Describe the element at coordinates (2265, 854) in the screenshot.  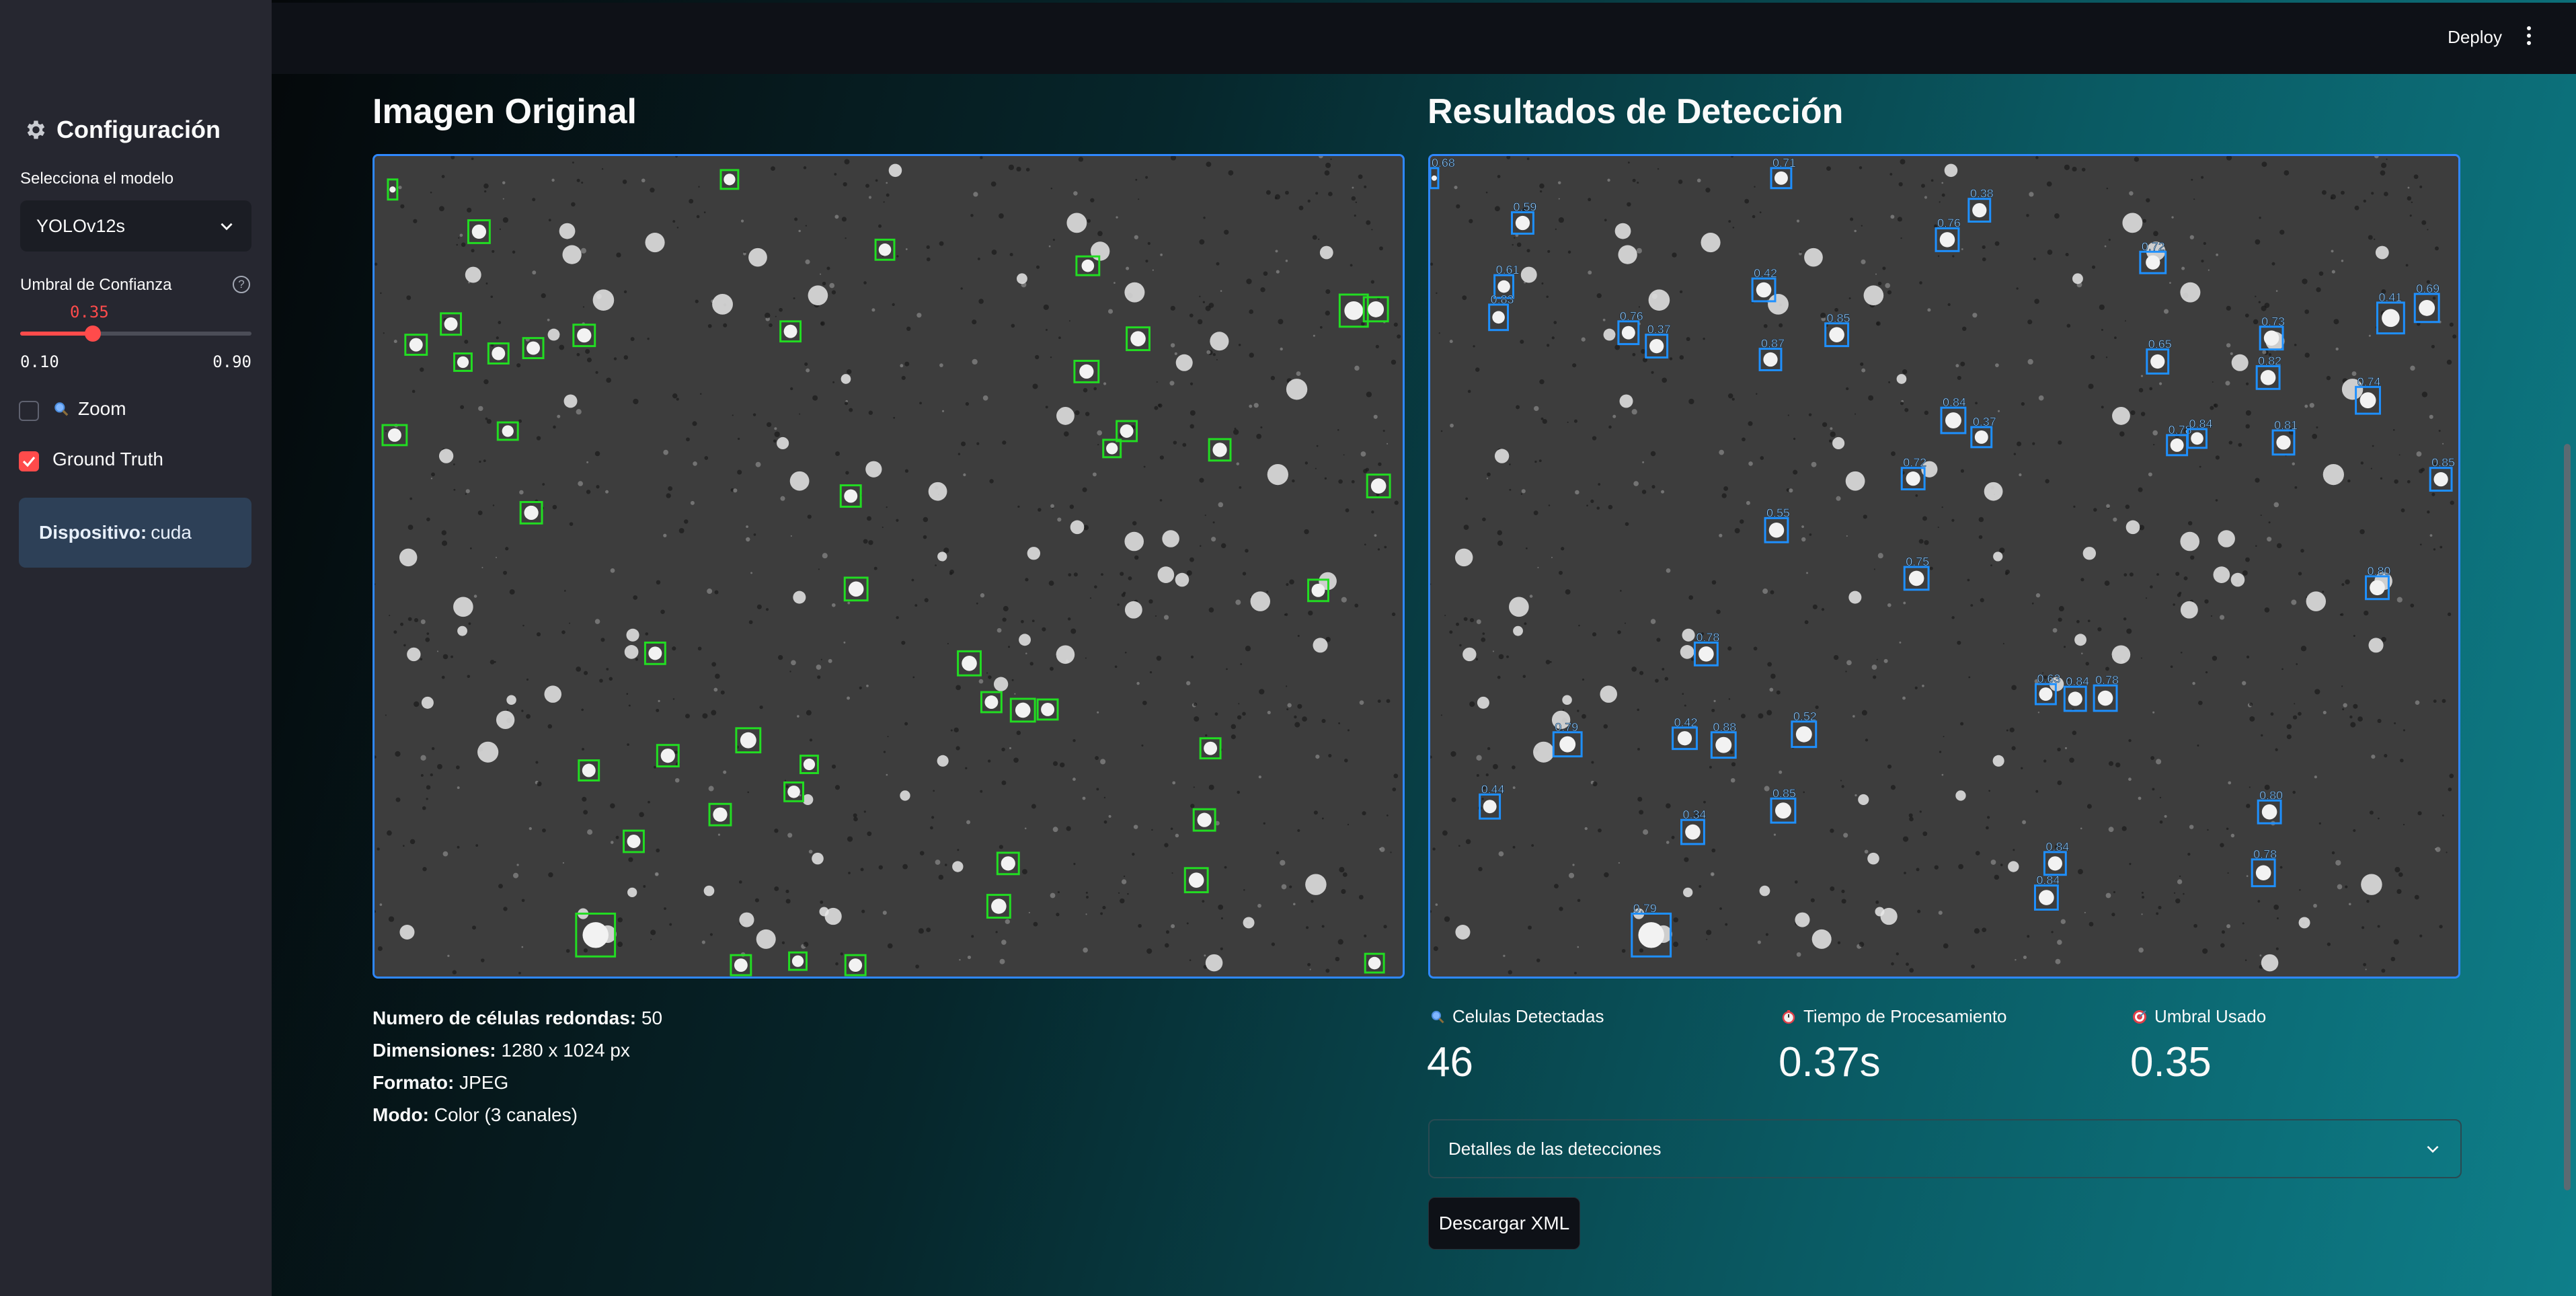
I see `detection-score: 0.78` at that location.